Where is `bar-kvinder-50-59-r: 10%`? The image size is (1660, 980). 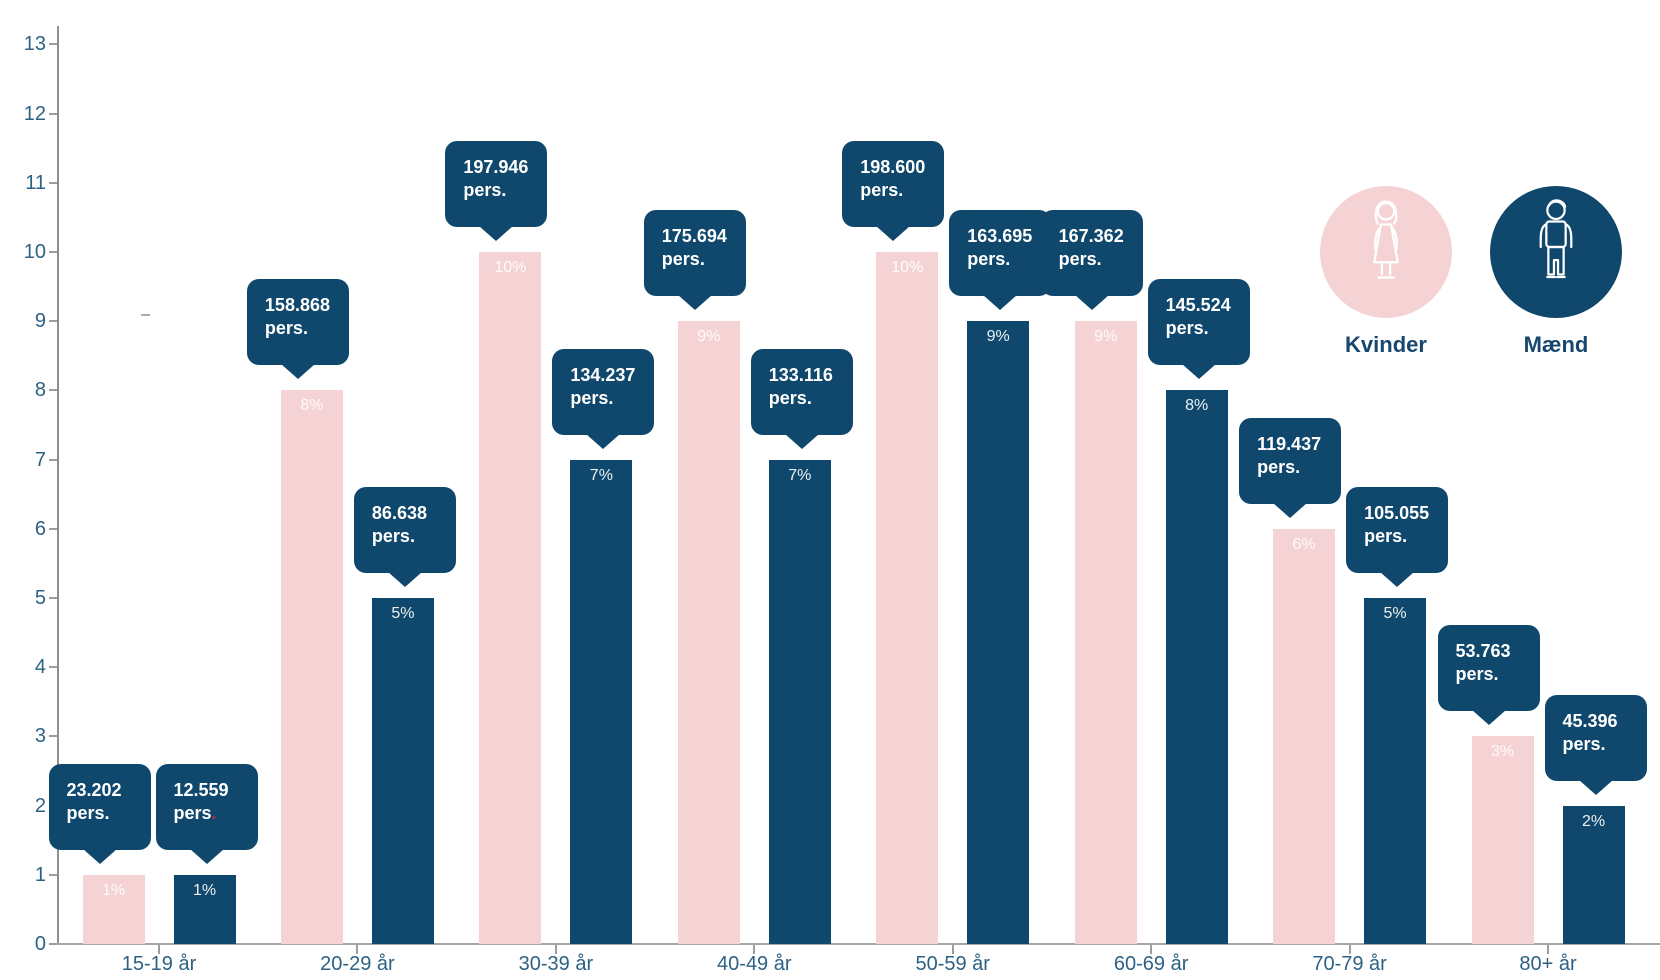 bar-kvinder-50-59-r: 10% is located at coordinates (907, 598).